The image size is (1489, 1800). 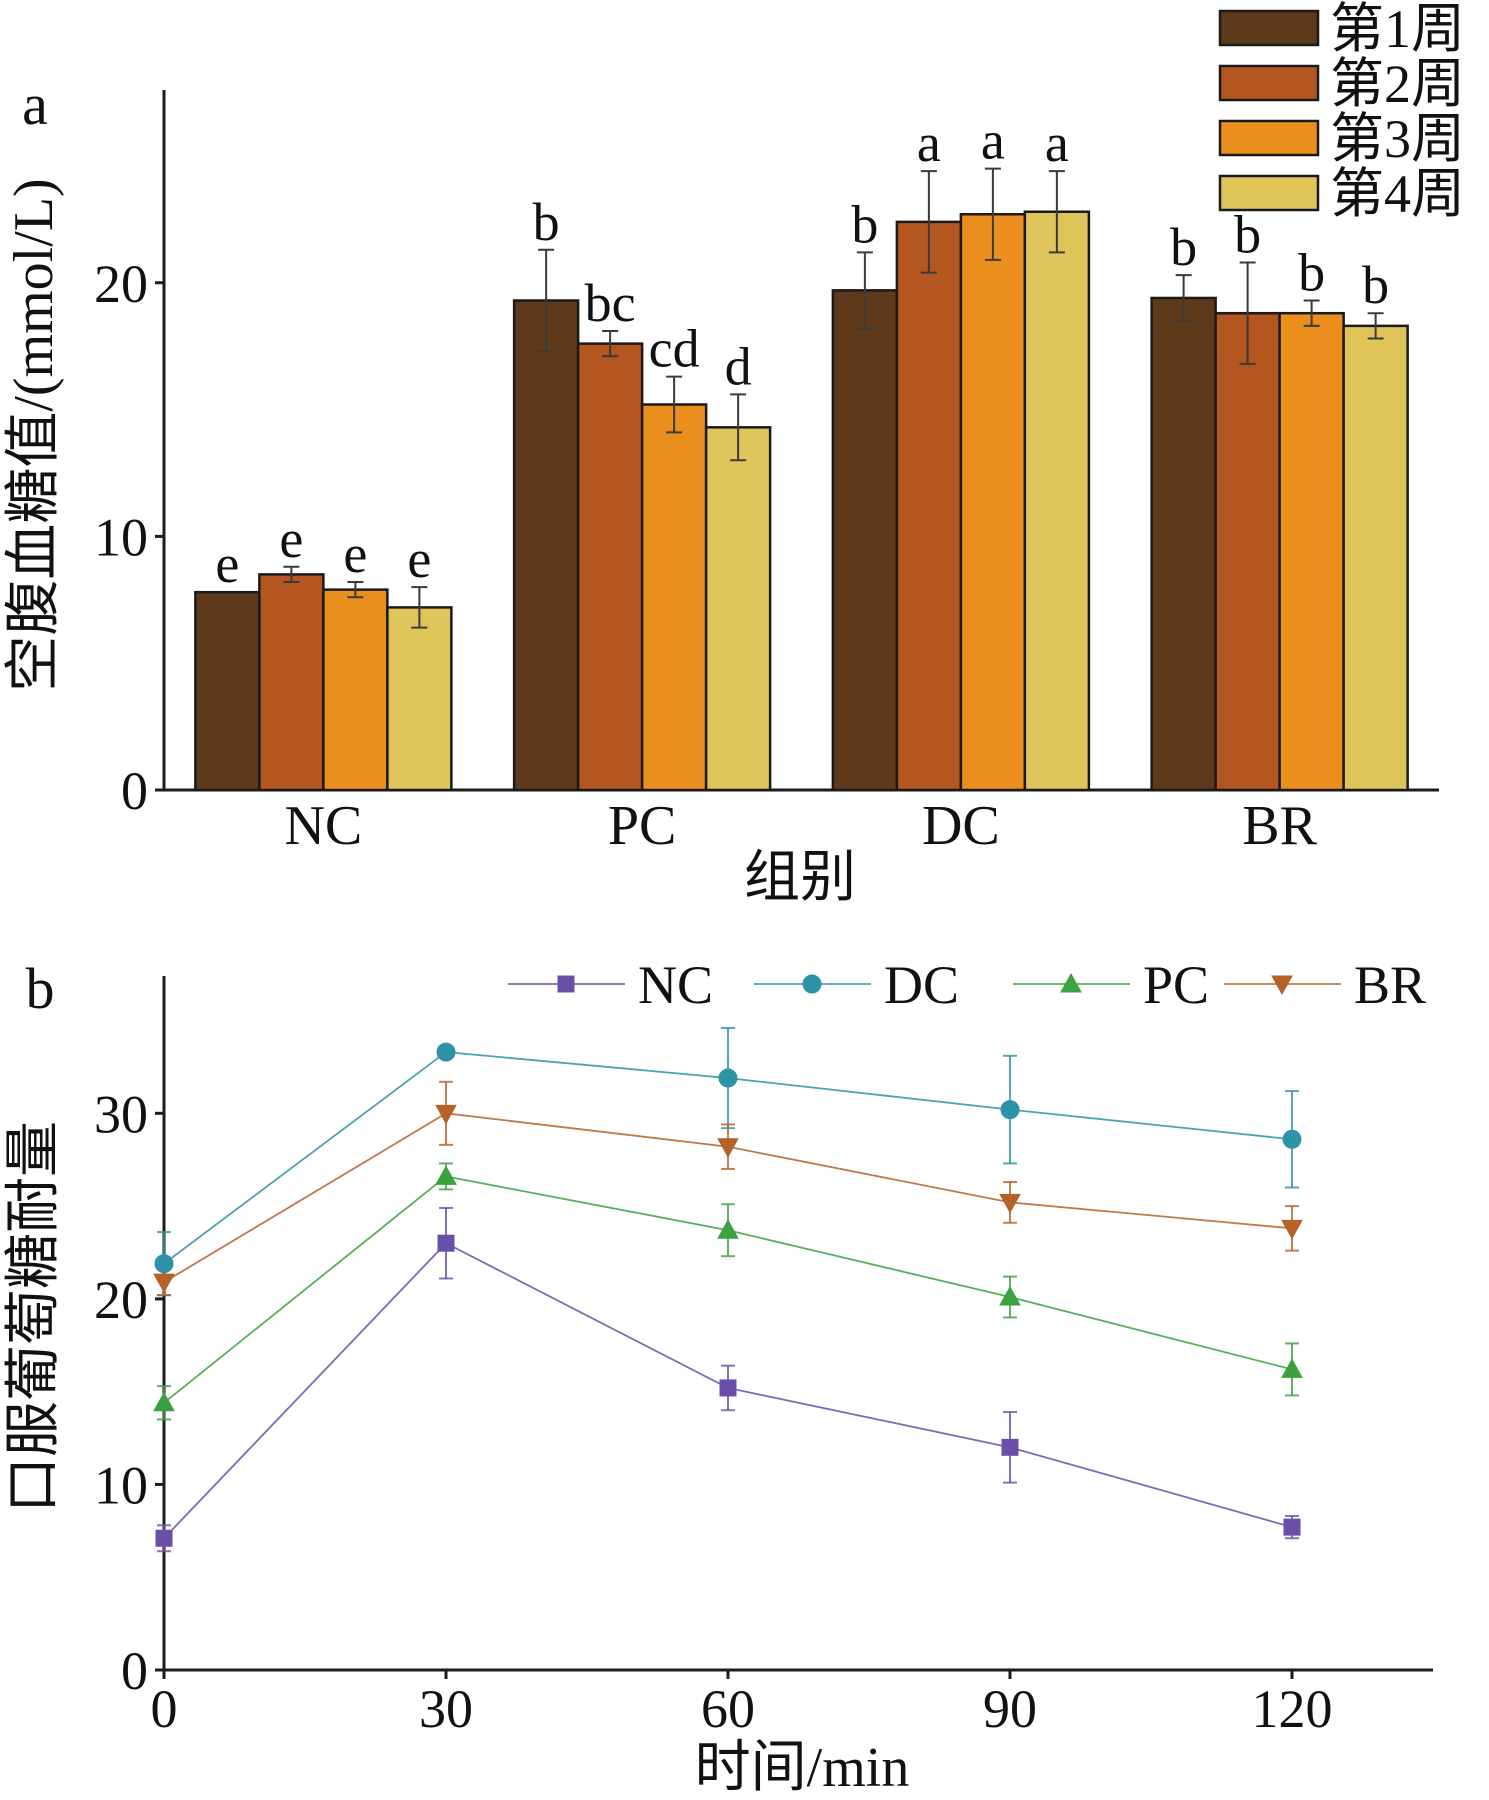 I want to click on significance-label-dc-week-1: b, so click(x=864, y=224).